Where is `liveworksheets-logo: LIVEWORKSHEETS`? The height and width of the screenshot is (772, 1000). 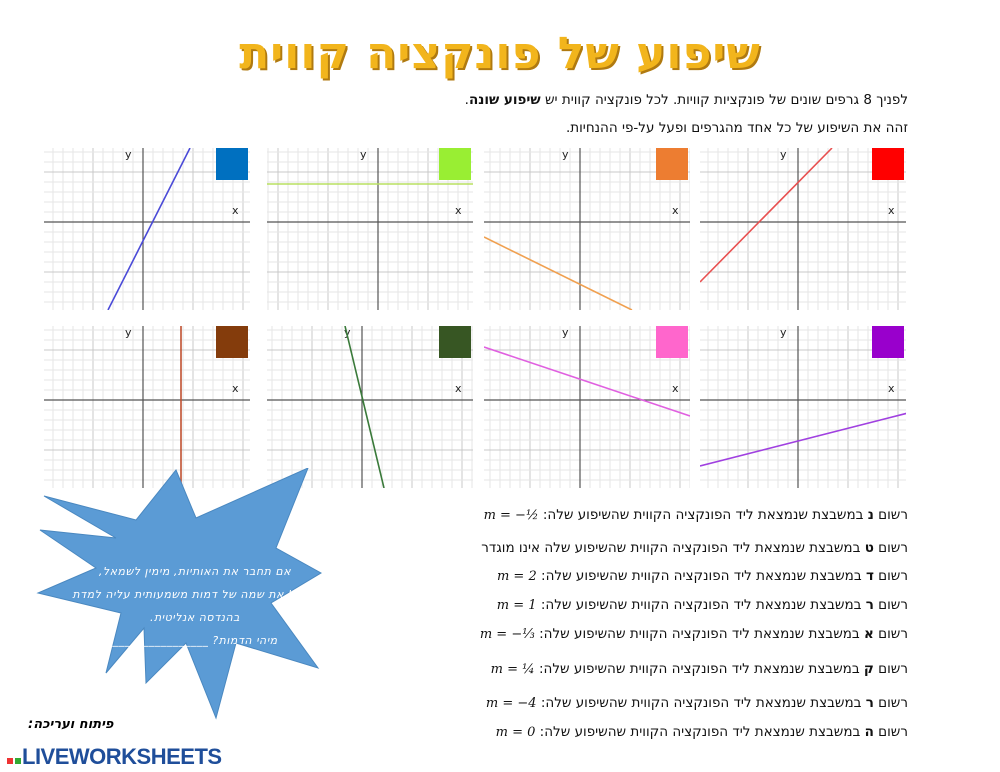 liveworksheets-logo: LIVEWORKSHEETS is located at coordinates (114, 757).